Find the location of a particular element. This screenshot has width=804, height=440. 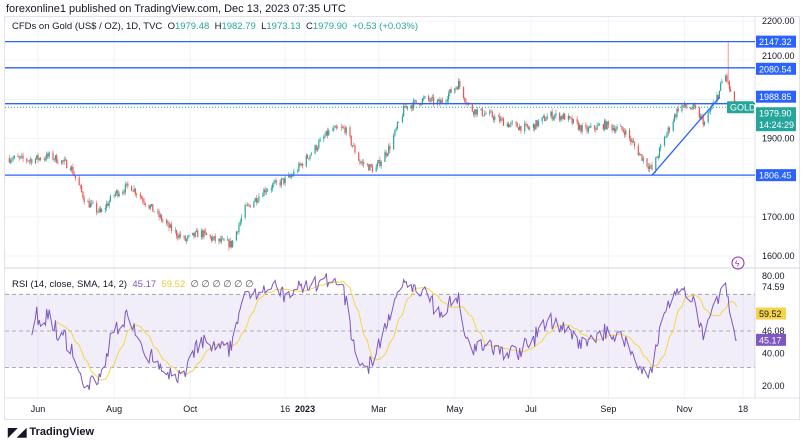

price-tick-label: 1900.00 is located at coordinates (778, 139).